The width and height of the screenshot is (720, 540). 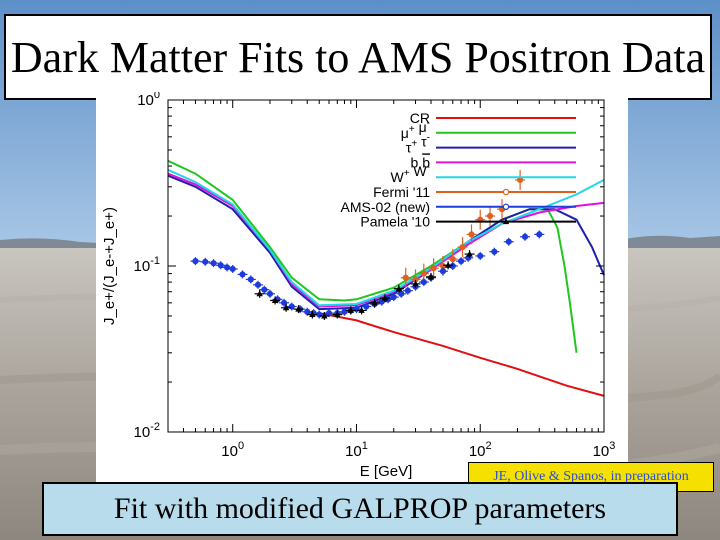 I want to click on y-tick-label: 10⁻², so click(x=147, y=431).